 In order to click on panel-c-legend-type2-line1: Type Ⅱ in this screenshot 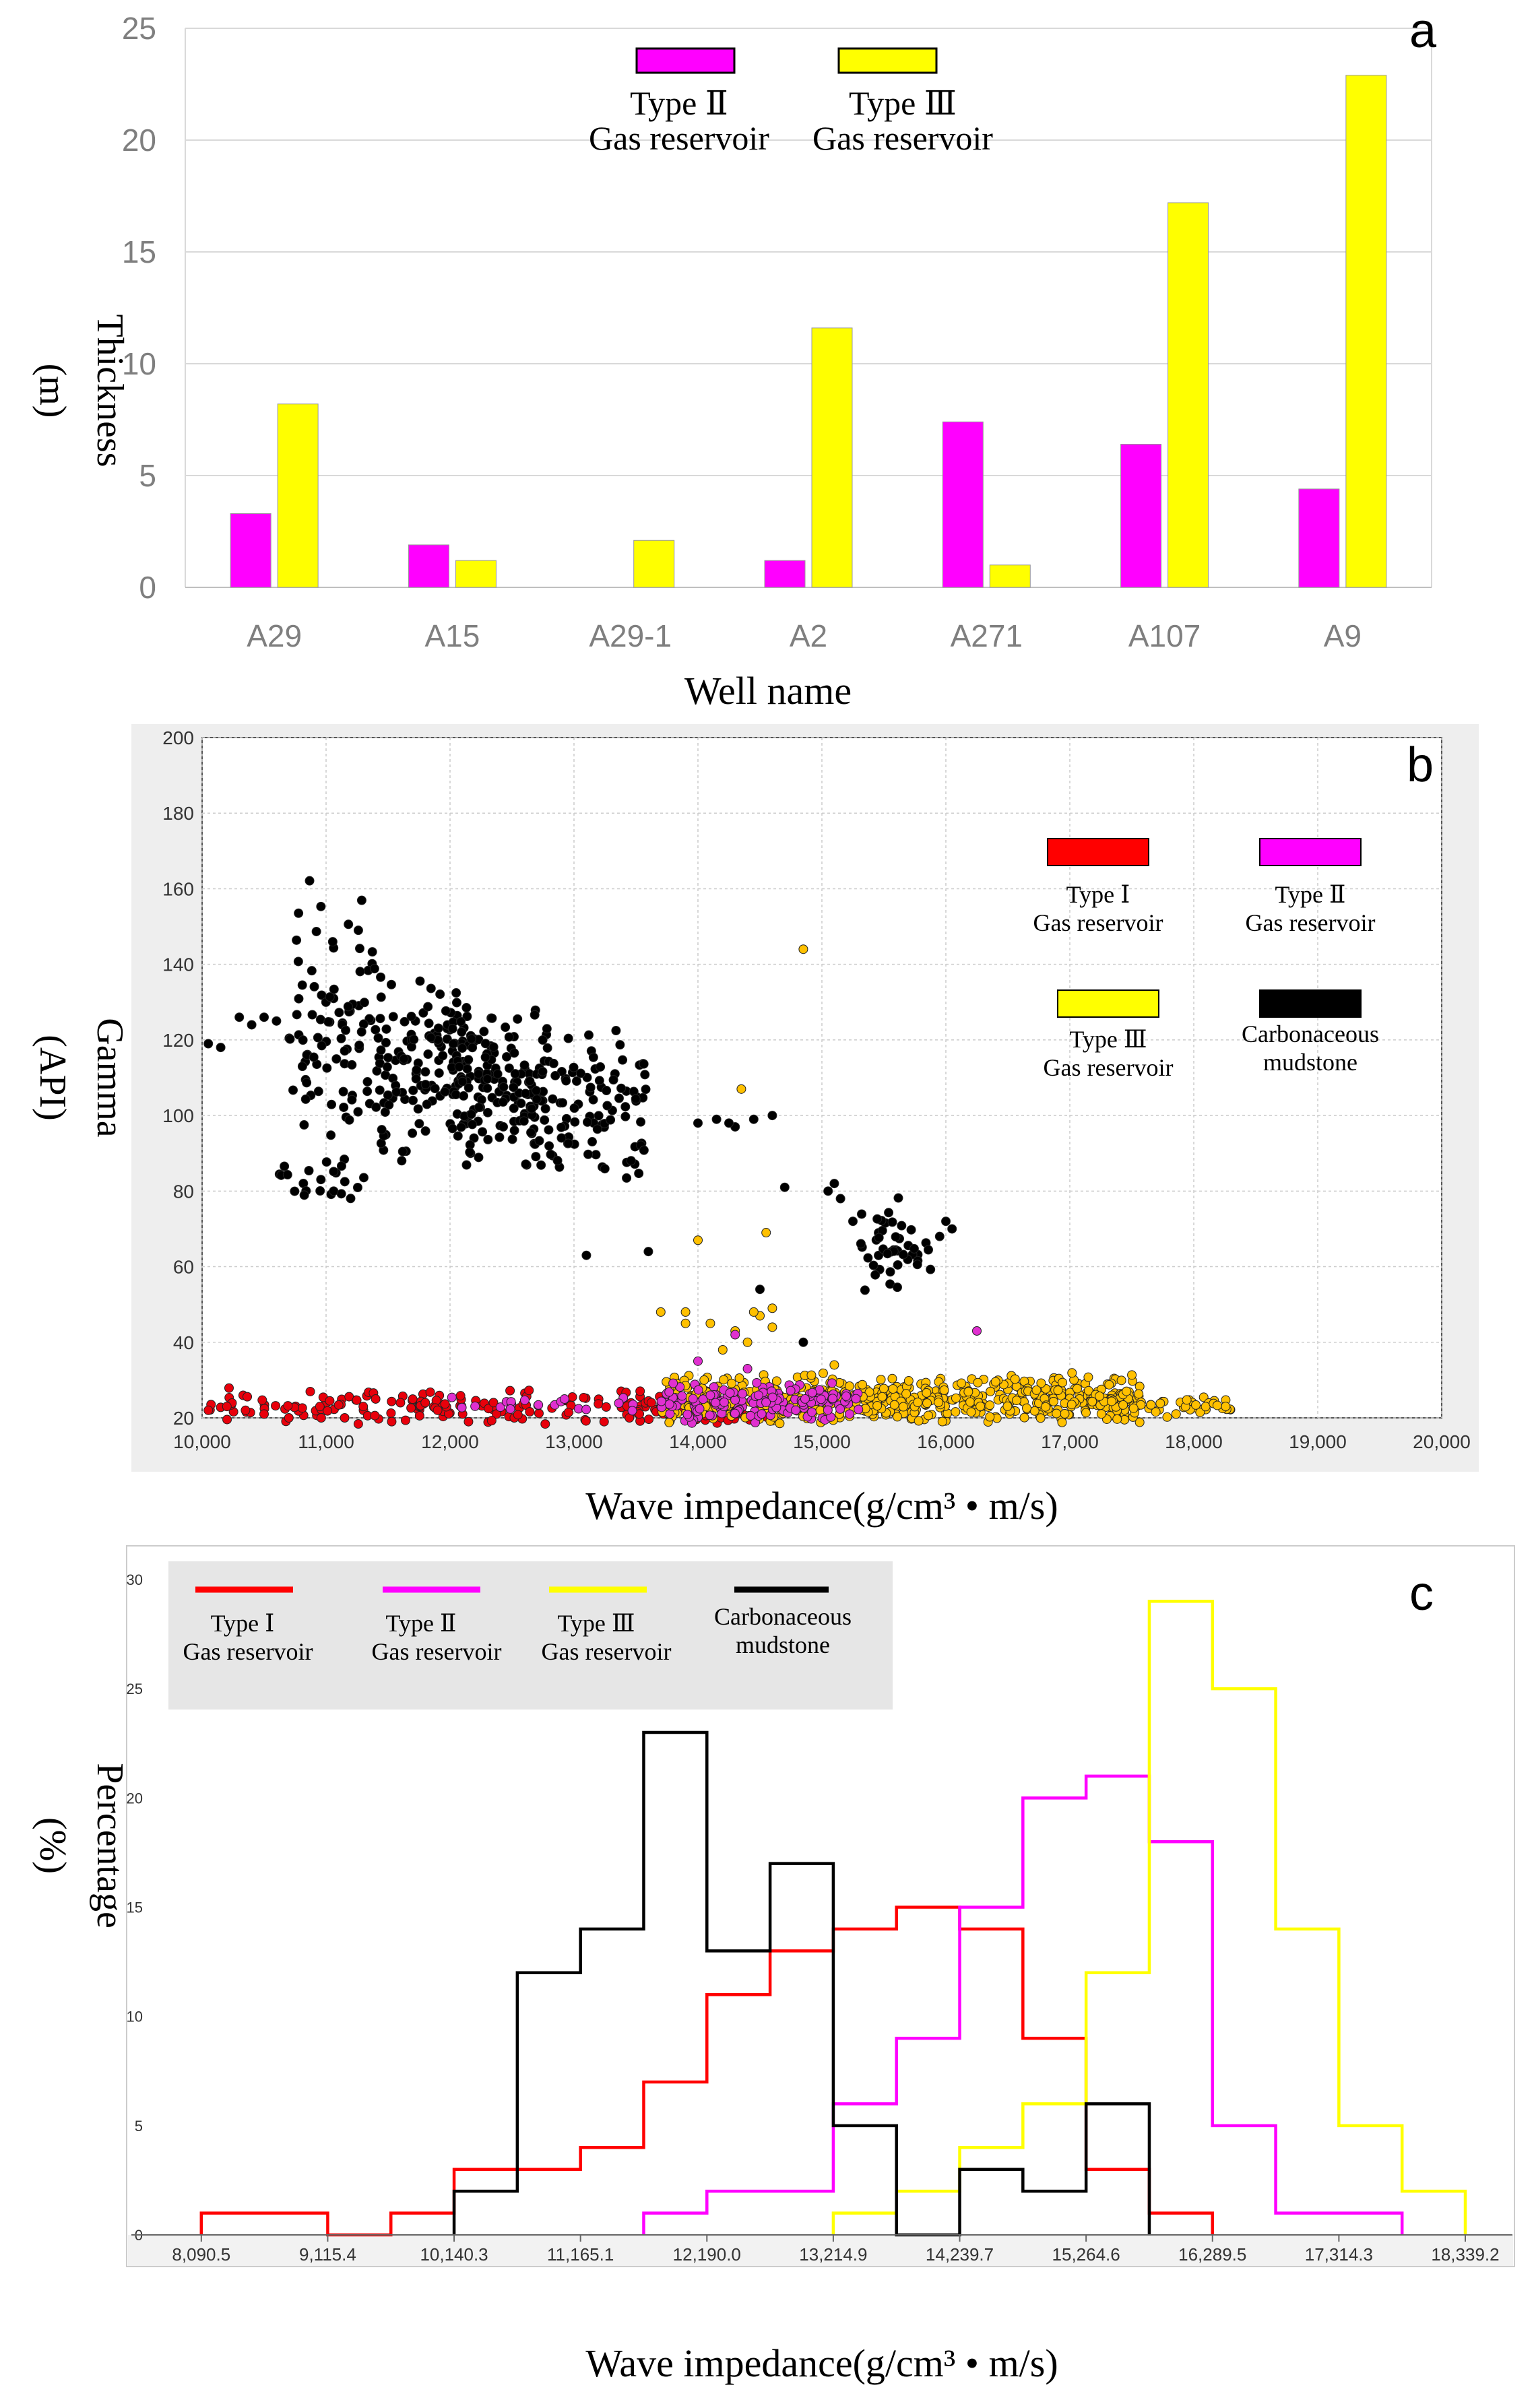, I will do `click(421, 1623)`.